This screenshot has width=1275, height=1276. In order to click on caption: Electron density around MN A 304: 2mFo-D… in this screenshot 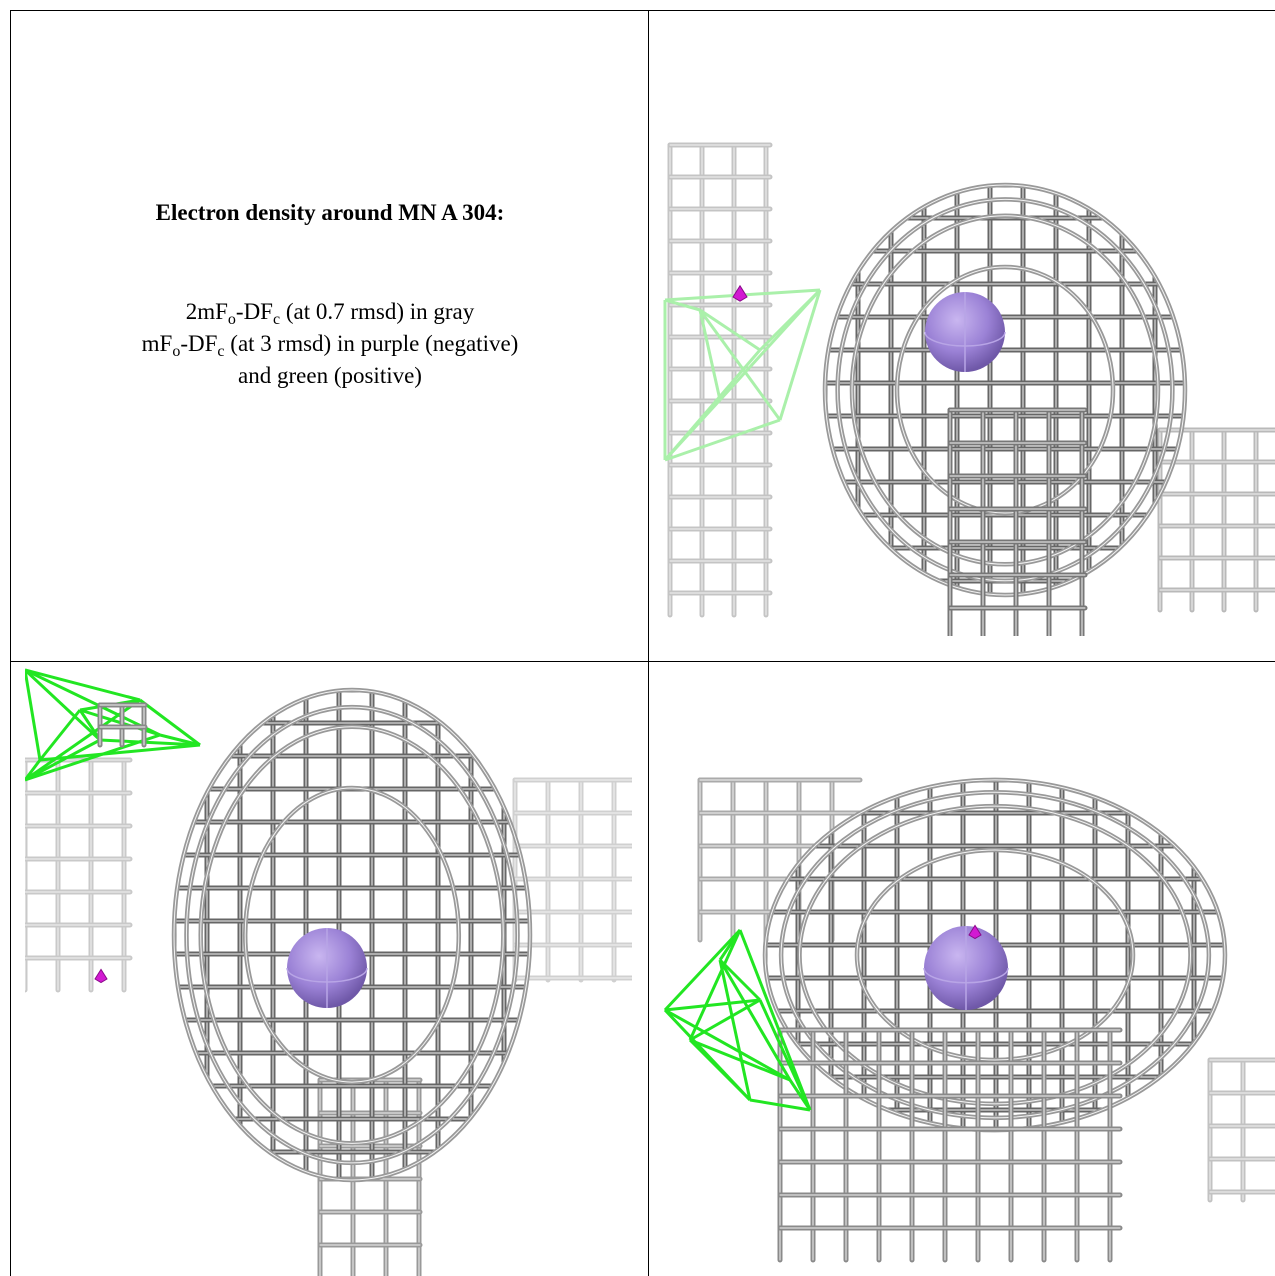, I will do `click(330, 296)`.